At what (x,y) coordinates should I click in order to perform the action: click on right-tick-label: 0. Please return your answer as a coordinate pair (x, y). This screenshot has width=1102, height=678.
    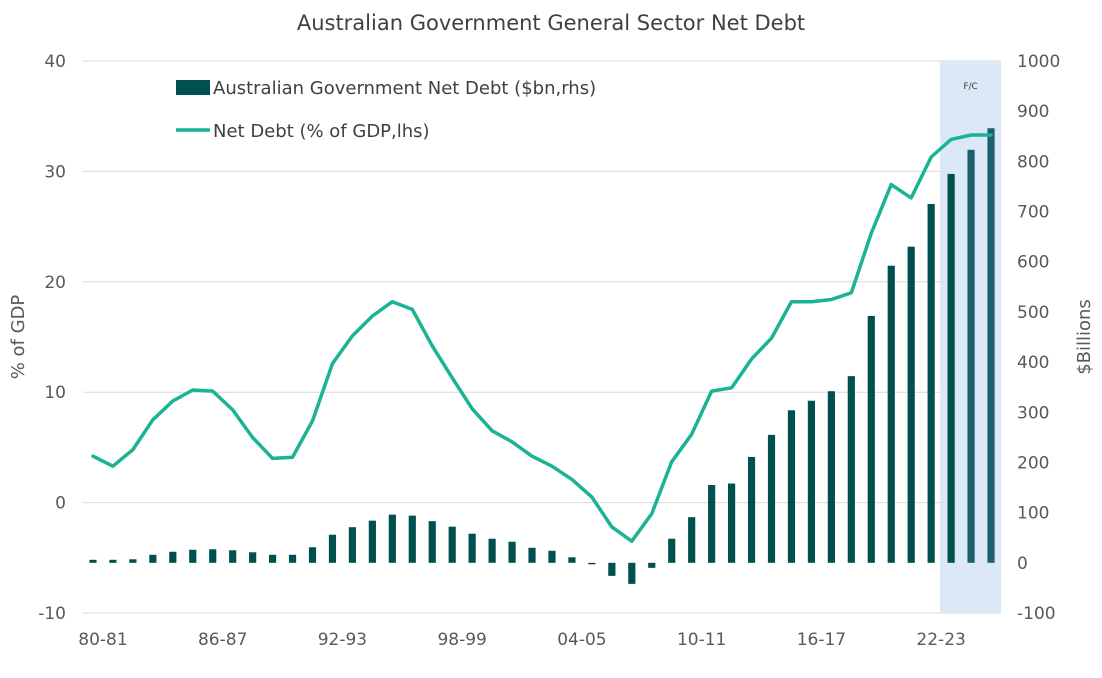
    Looking at the image, I should click on (1022, 564).